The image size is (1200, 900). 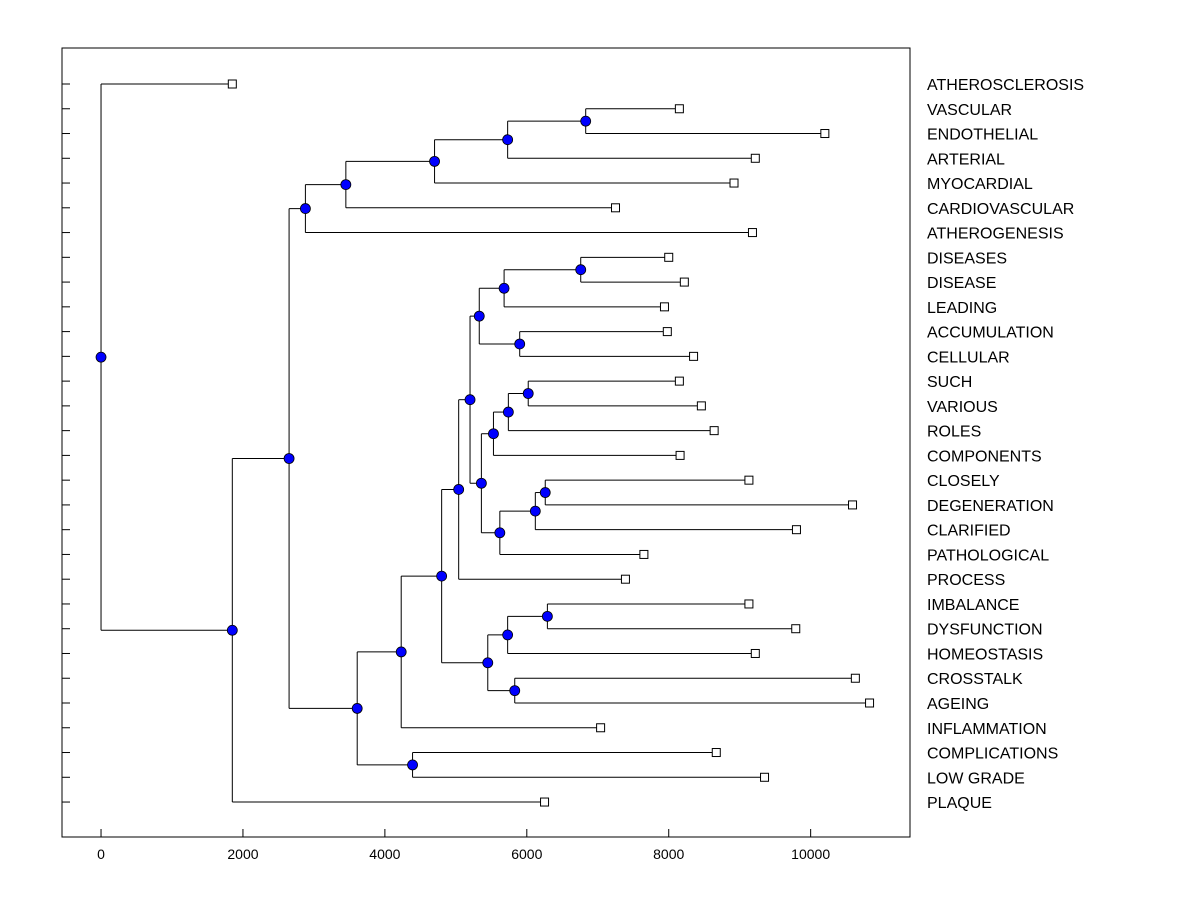 I want to click on leaf-label: ACCUMULATION, so click(x=990, y=333).